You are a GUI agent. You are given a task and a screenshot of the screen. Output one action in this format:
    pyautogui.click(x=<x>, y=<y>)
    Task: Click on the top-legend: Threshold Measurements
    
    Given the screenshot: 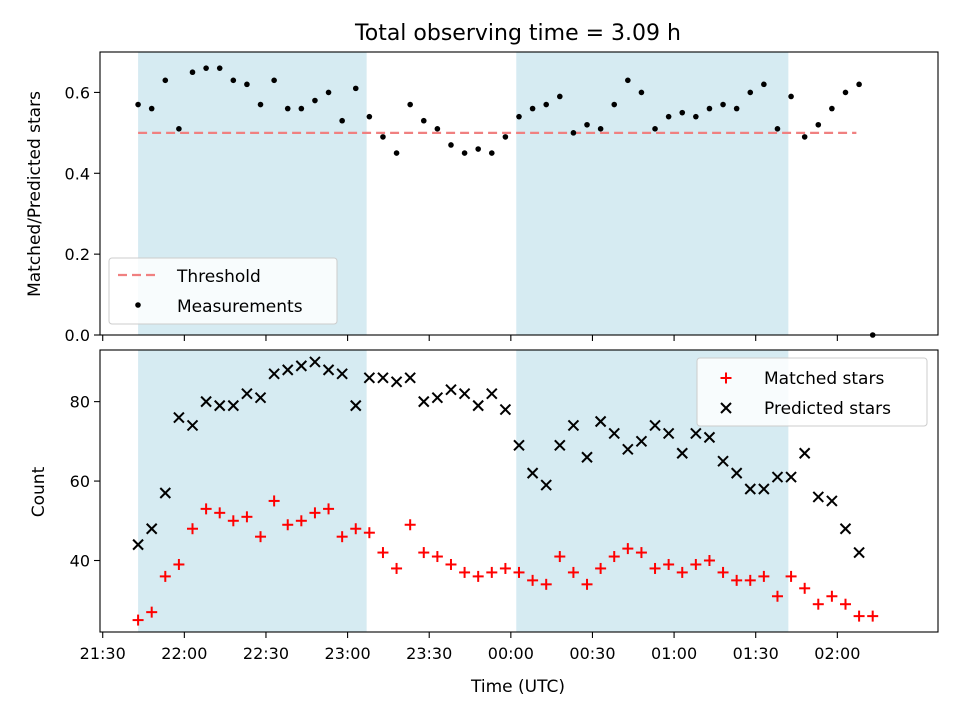 What is the action you would take?
    pyautogui.click(x=223, y=291)
    